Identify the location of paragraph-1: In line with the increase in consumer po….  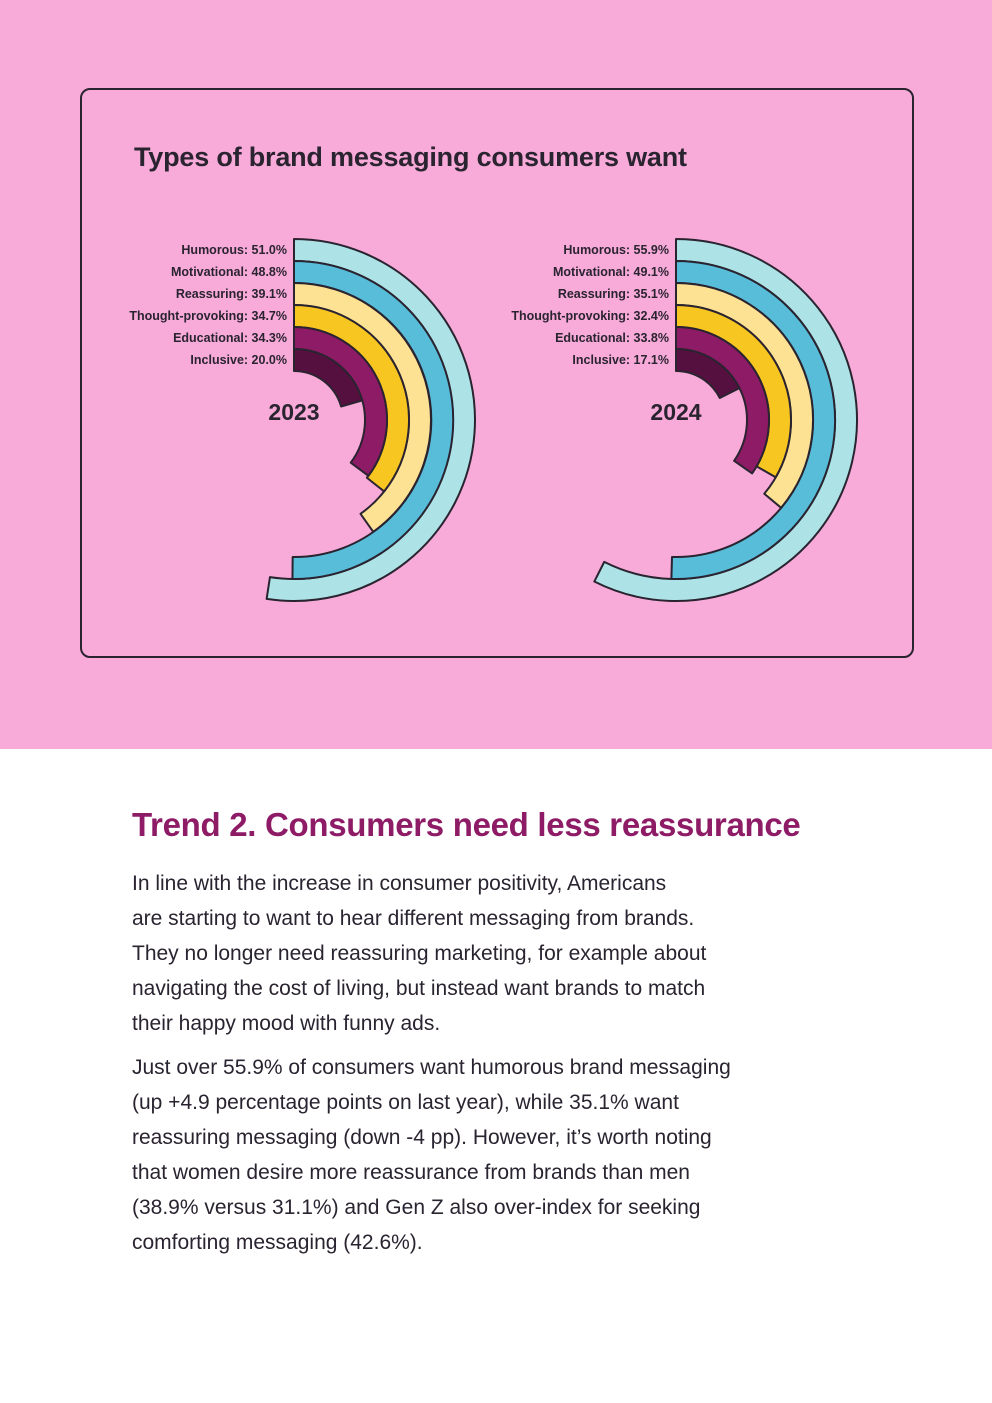
(482, 953).